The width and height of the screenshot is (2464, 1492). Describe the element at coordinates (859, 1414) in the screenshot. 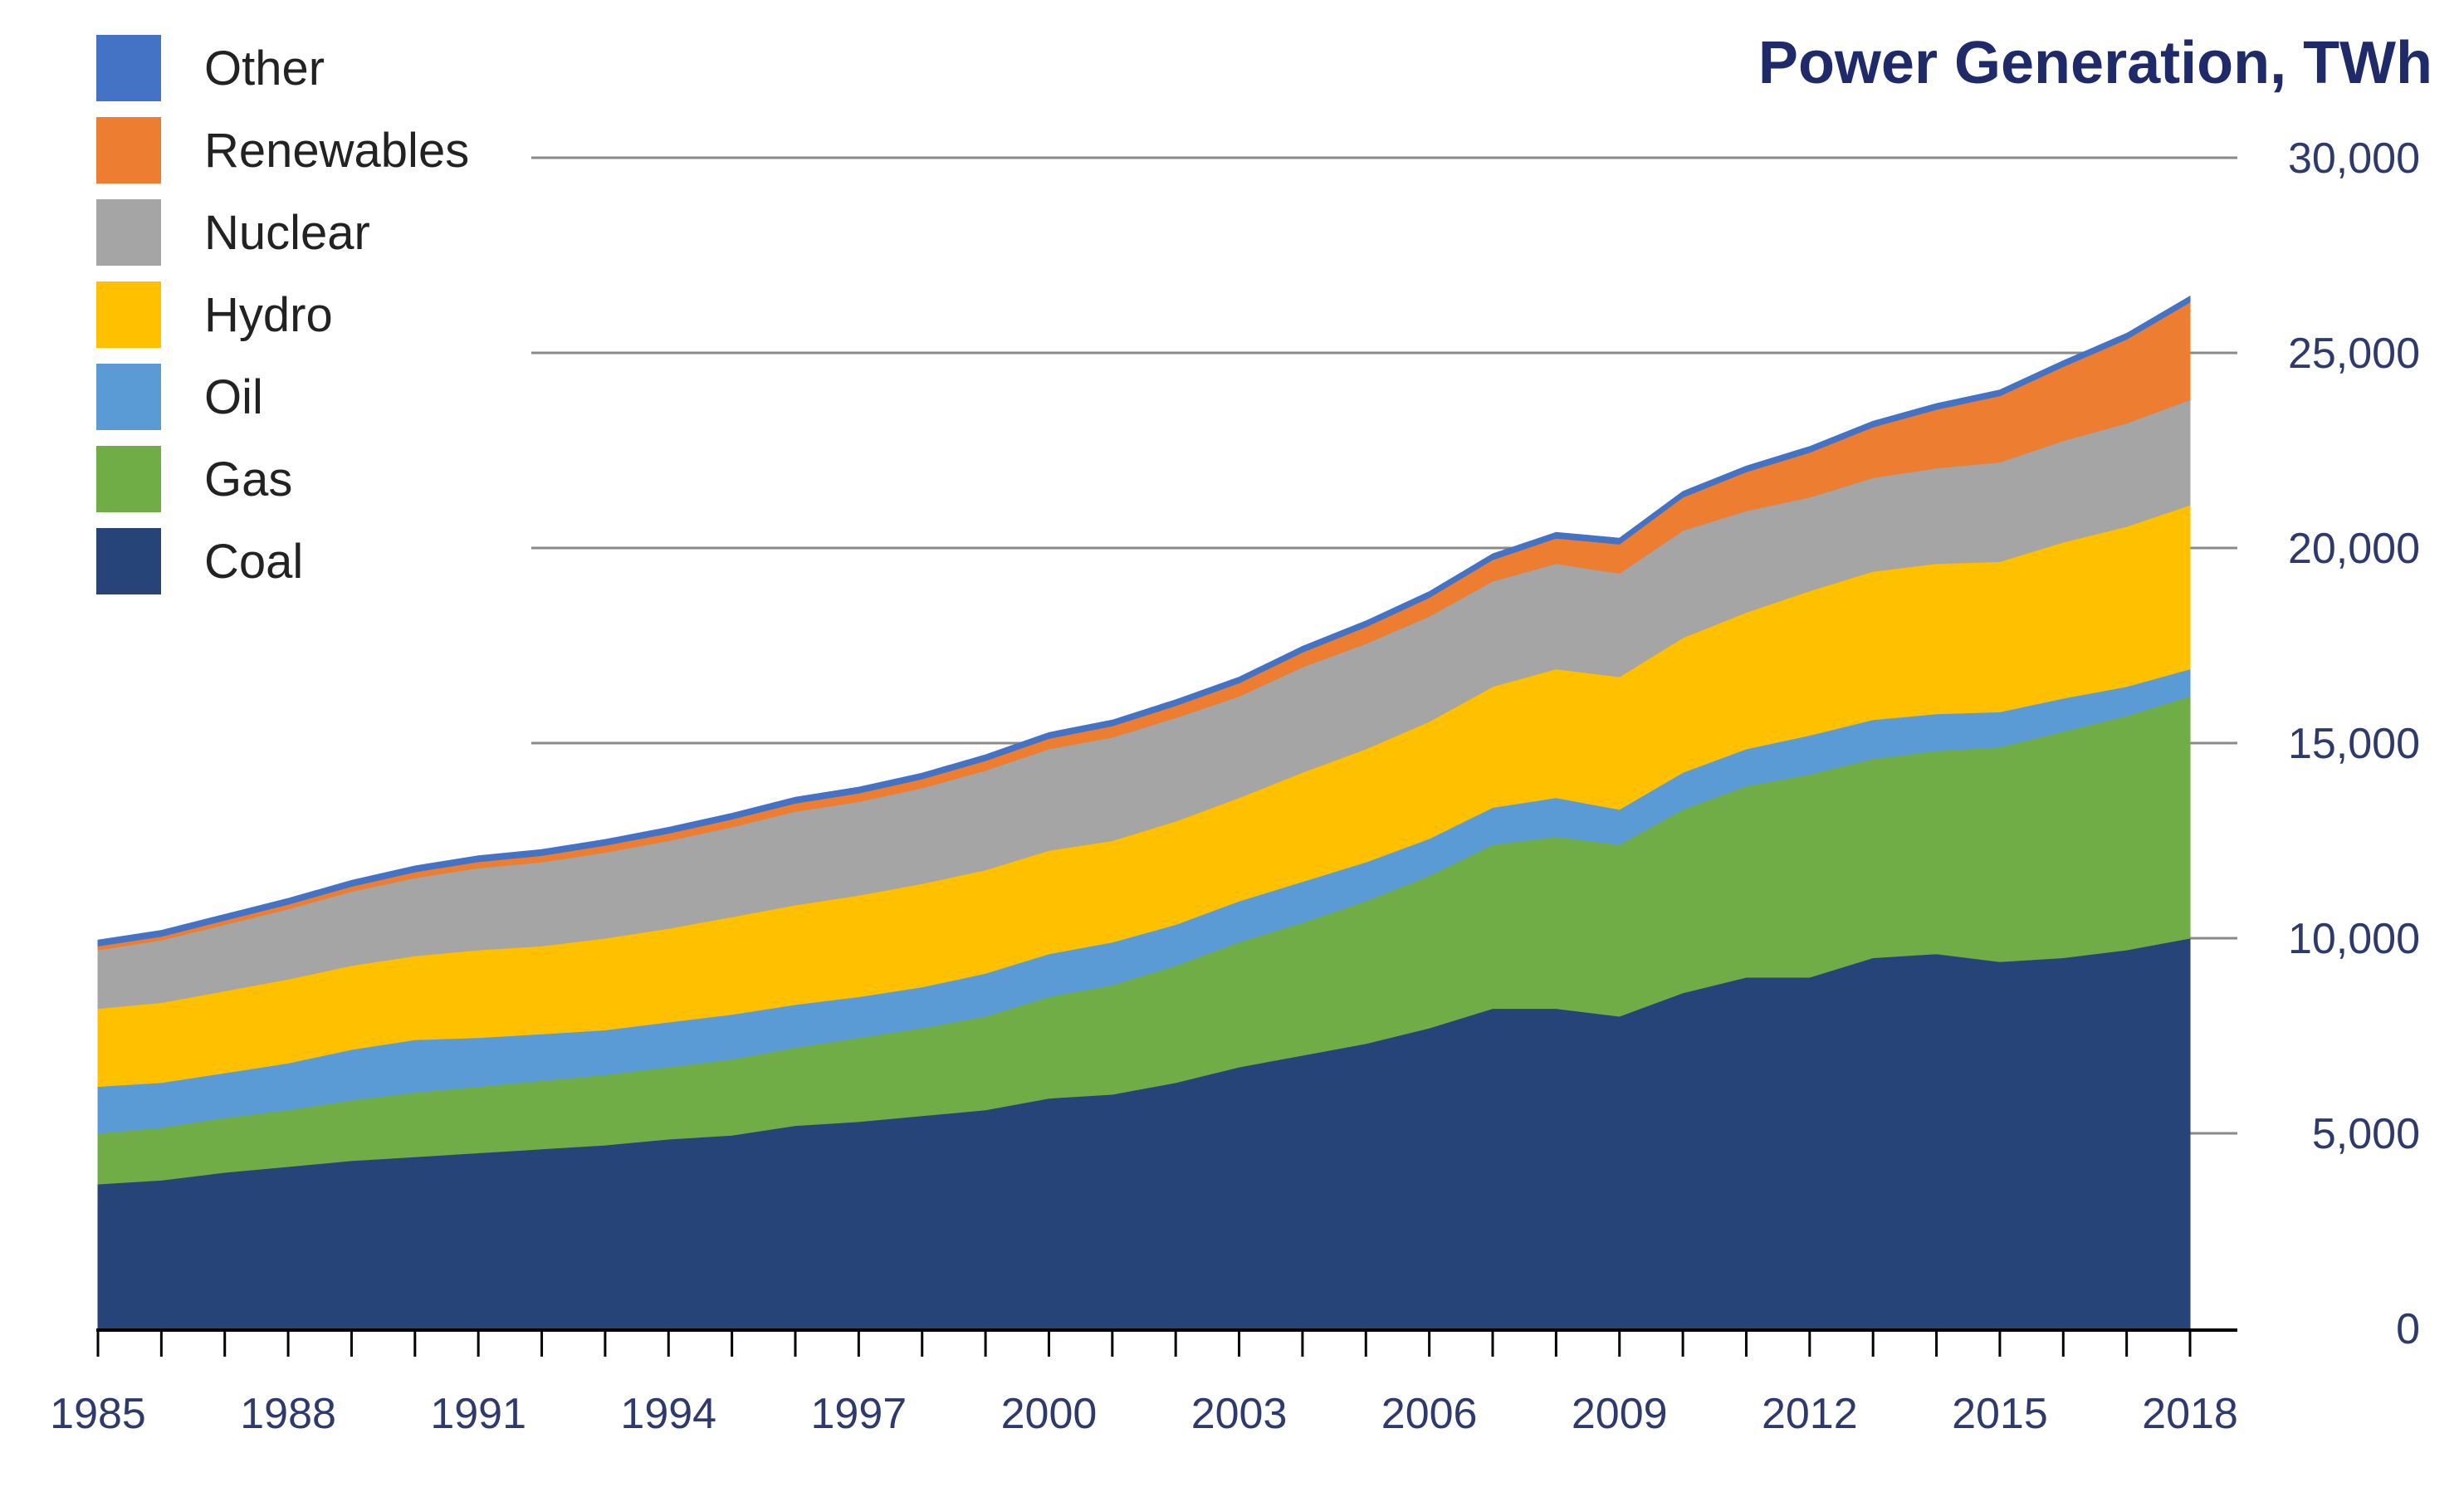

I see `x-tick-label: 1997` at that location.